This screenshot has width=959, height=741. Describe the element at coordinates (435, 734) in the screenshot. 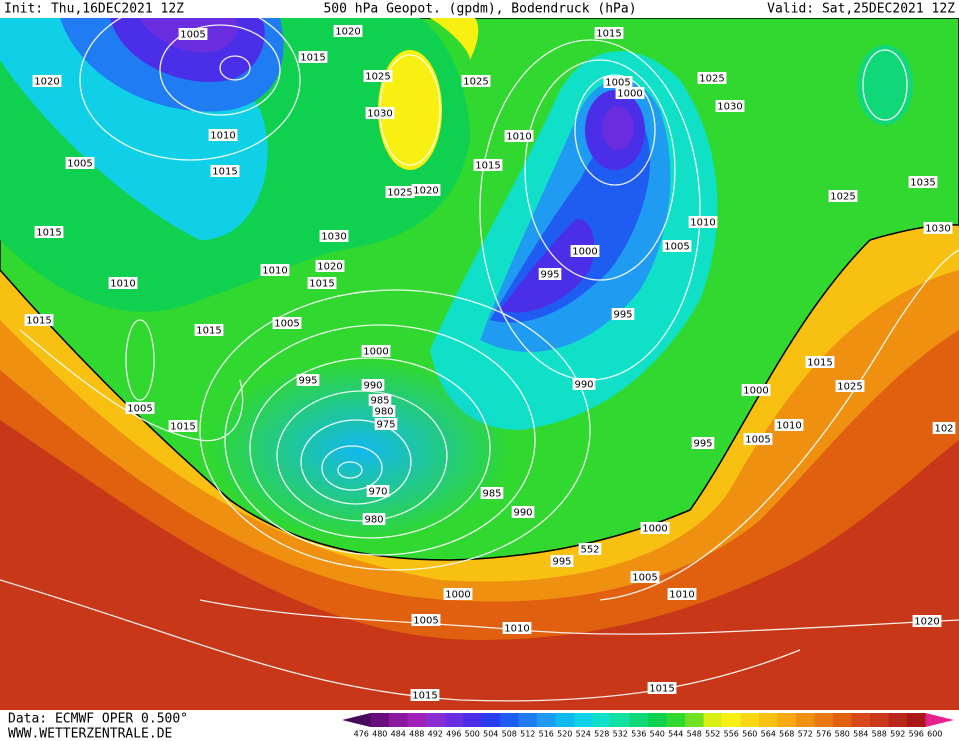

I see `colorbar-label: 492` at that location.